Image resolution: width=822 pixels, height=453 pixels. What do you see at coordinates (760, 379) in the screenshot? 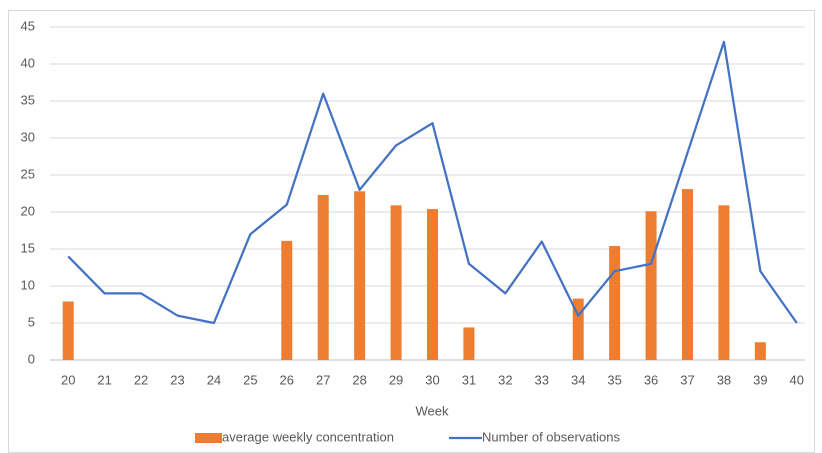
I see `x-tick-label: 39` at bounding box center [760, 379].